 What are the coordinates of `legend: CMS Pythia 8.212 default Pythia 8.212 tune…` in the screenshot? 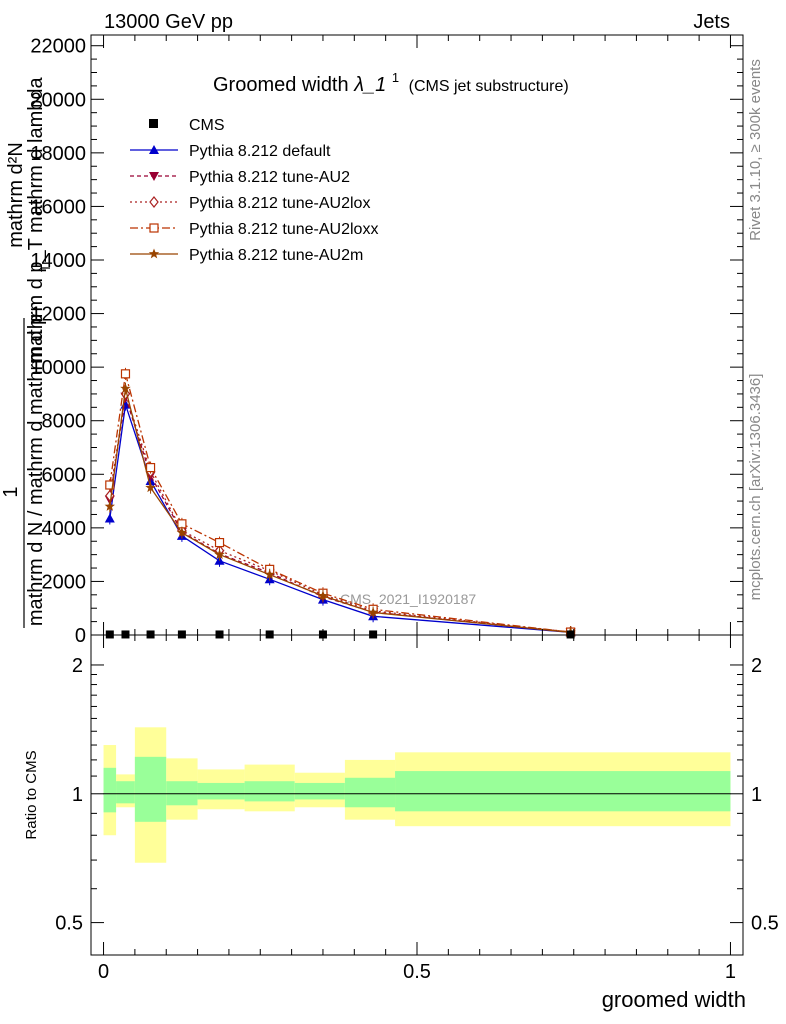 It's located at (254, 190).